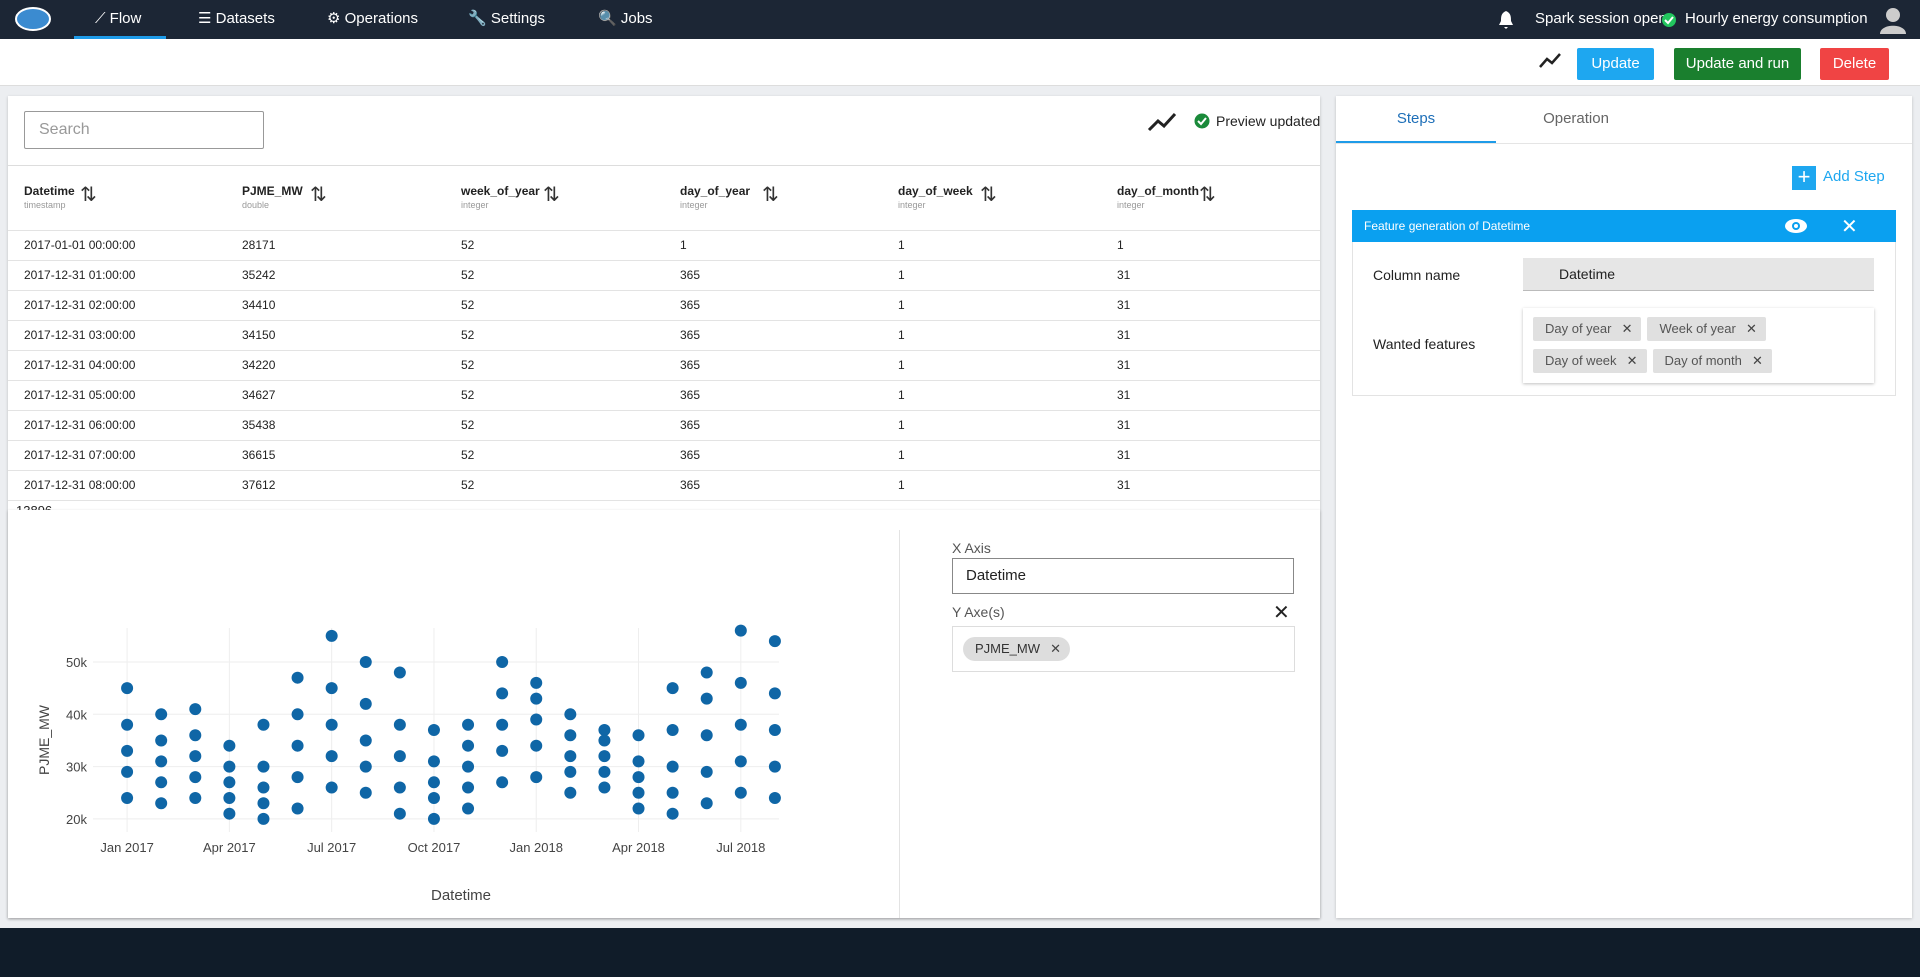  I want to click on table-cell: 36615, so click(258, 455).